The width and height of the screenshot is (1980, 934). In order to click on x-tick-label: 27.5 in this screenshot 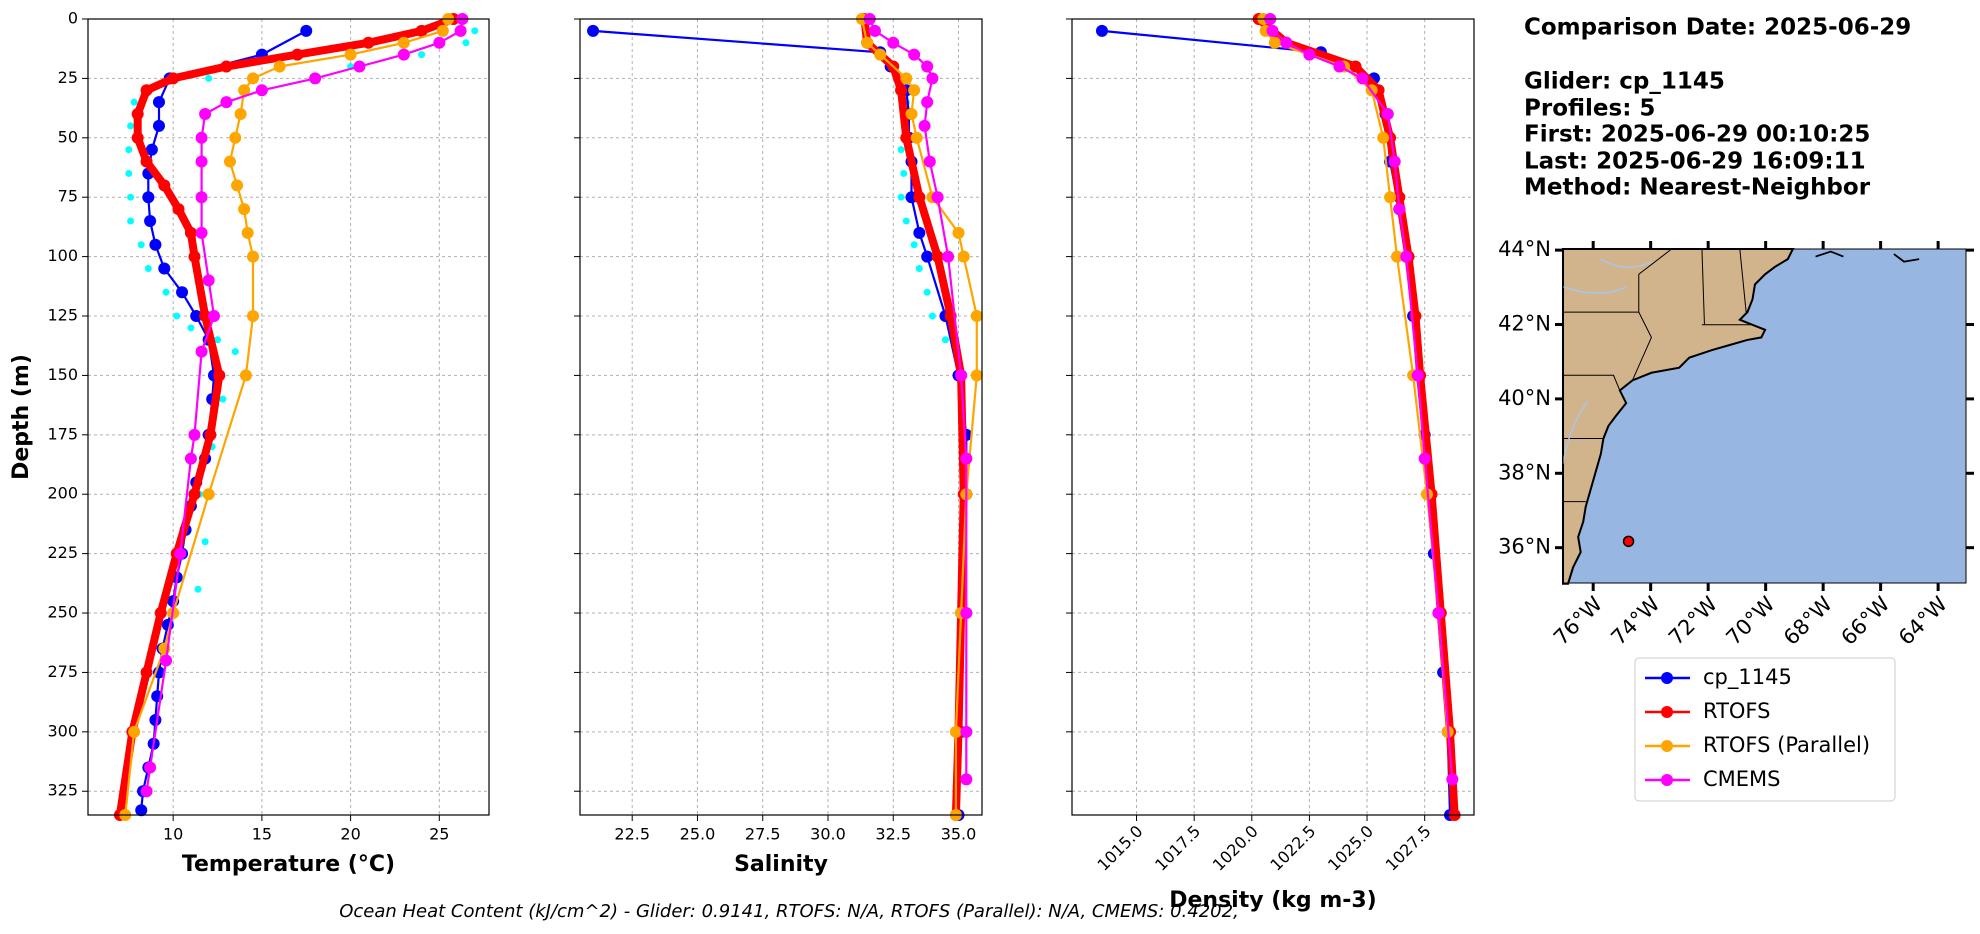, I will do `click(763, 834)`.